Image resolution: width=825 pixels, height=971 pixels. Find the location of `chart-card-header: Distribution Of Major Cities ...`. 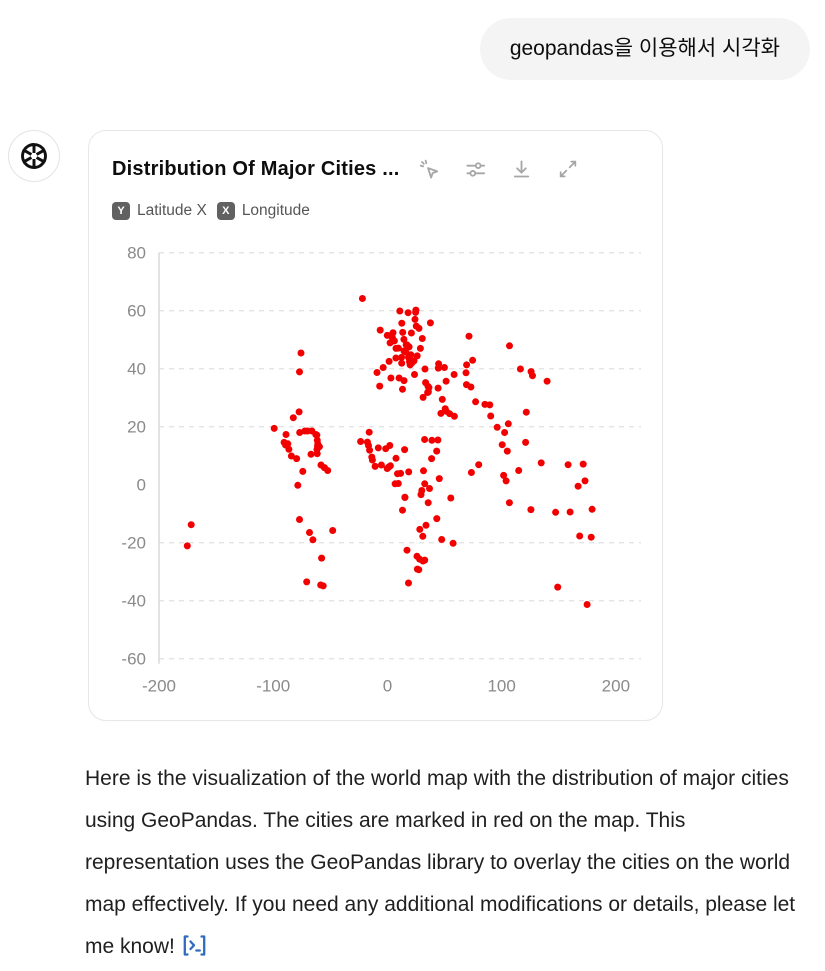

chart-card-header: Distribution Of Major Cities ... is located at coordinates (376, 169).